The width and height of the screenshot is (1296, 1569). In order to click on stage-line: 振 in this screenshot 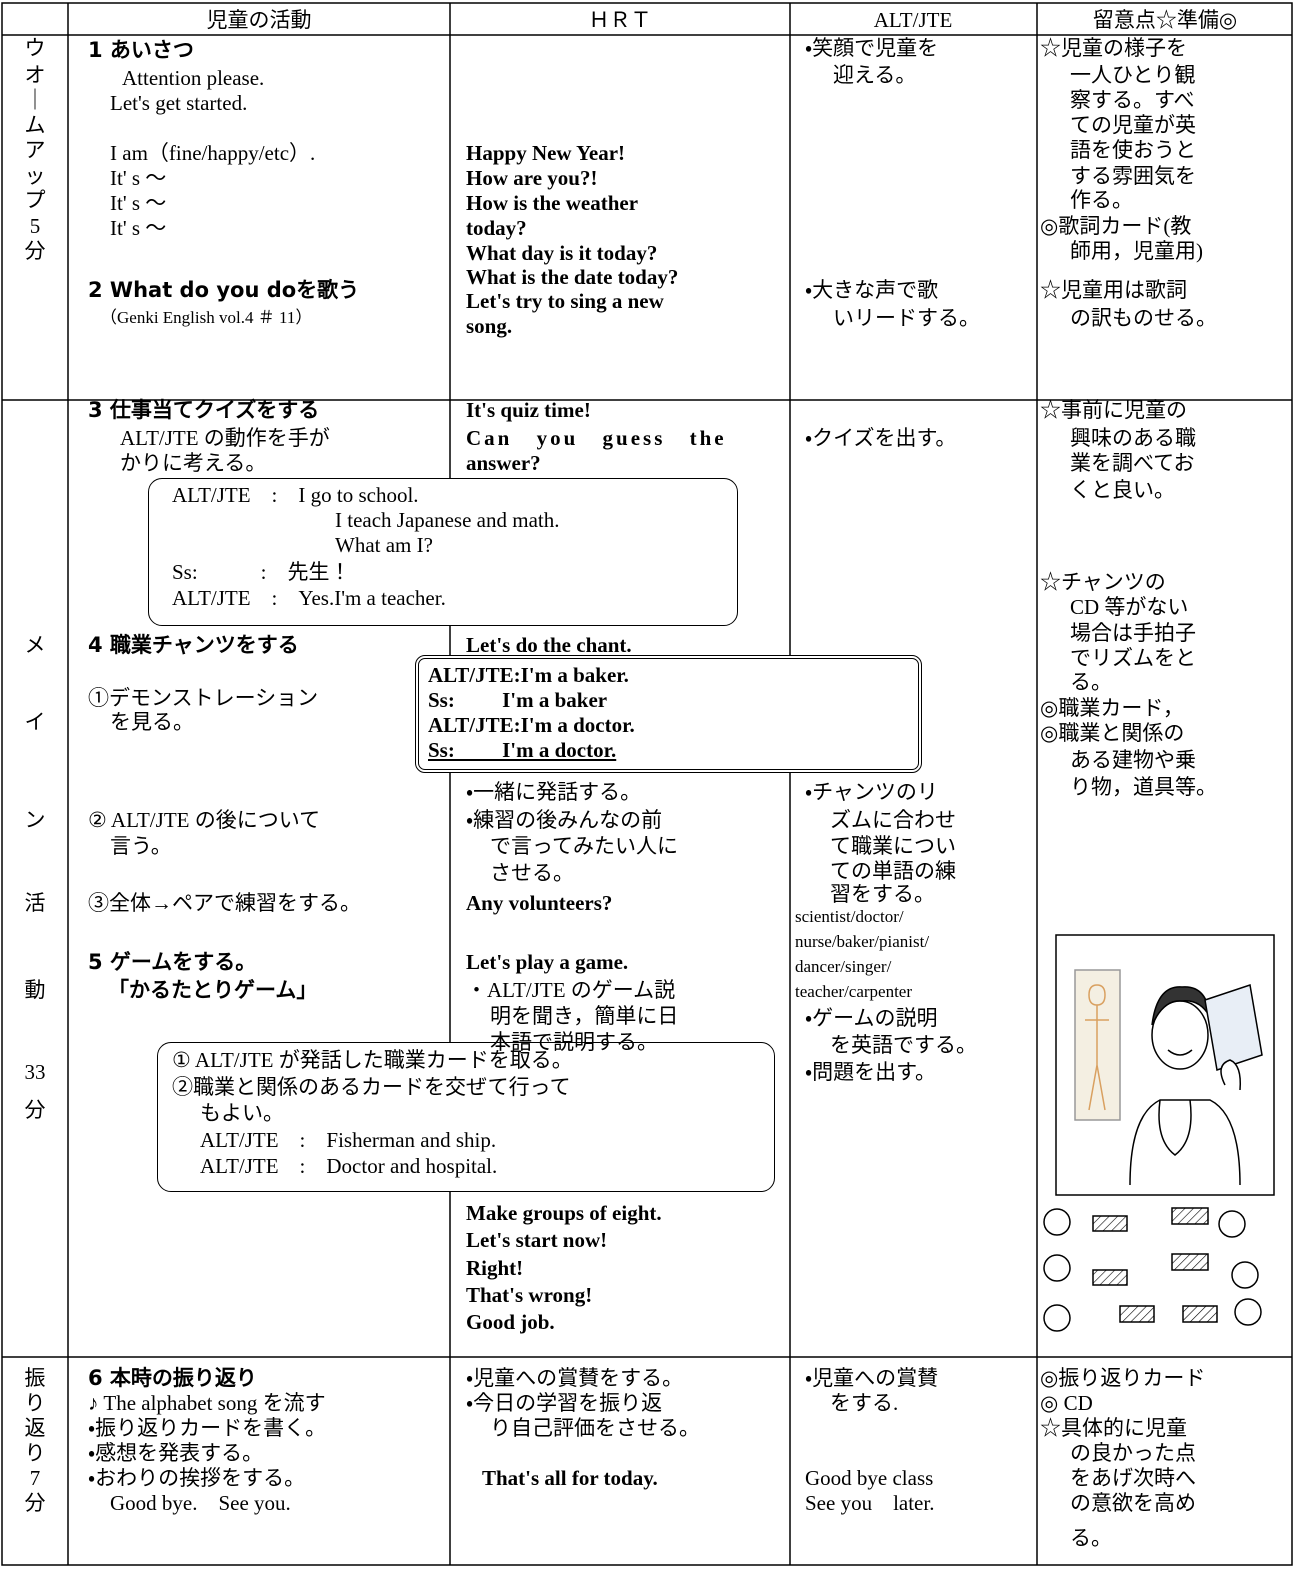, I will do `click(35, 1378)`.